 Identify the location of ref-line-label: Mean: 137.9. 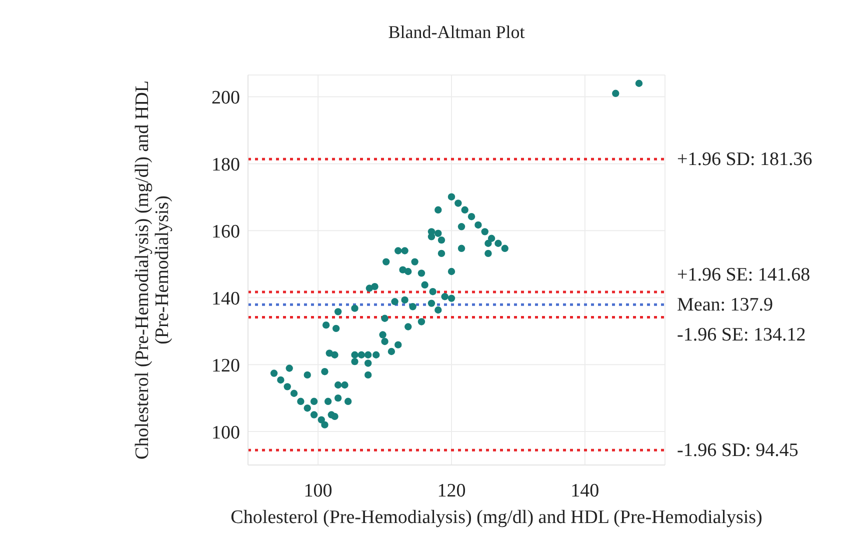
(725, 305).